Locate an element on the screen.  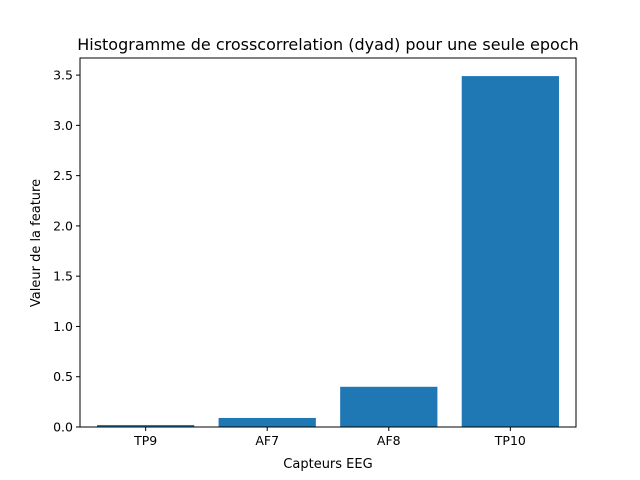
y-tick-label: 1.0 is located at coordinates (63, 326).